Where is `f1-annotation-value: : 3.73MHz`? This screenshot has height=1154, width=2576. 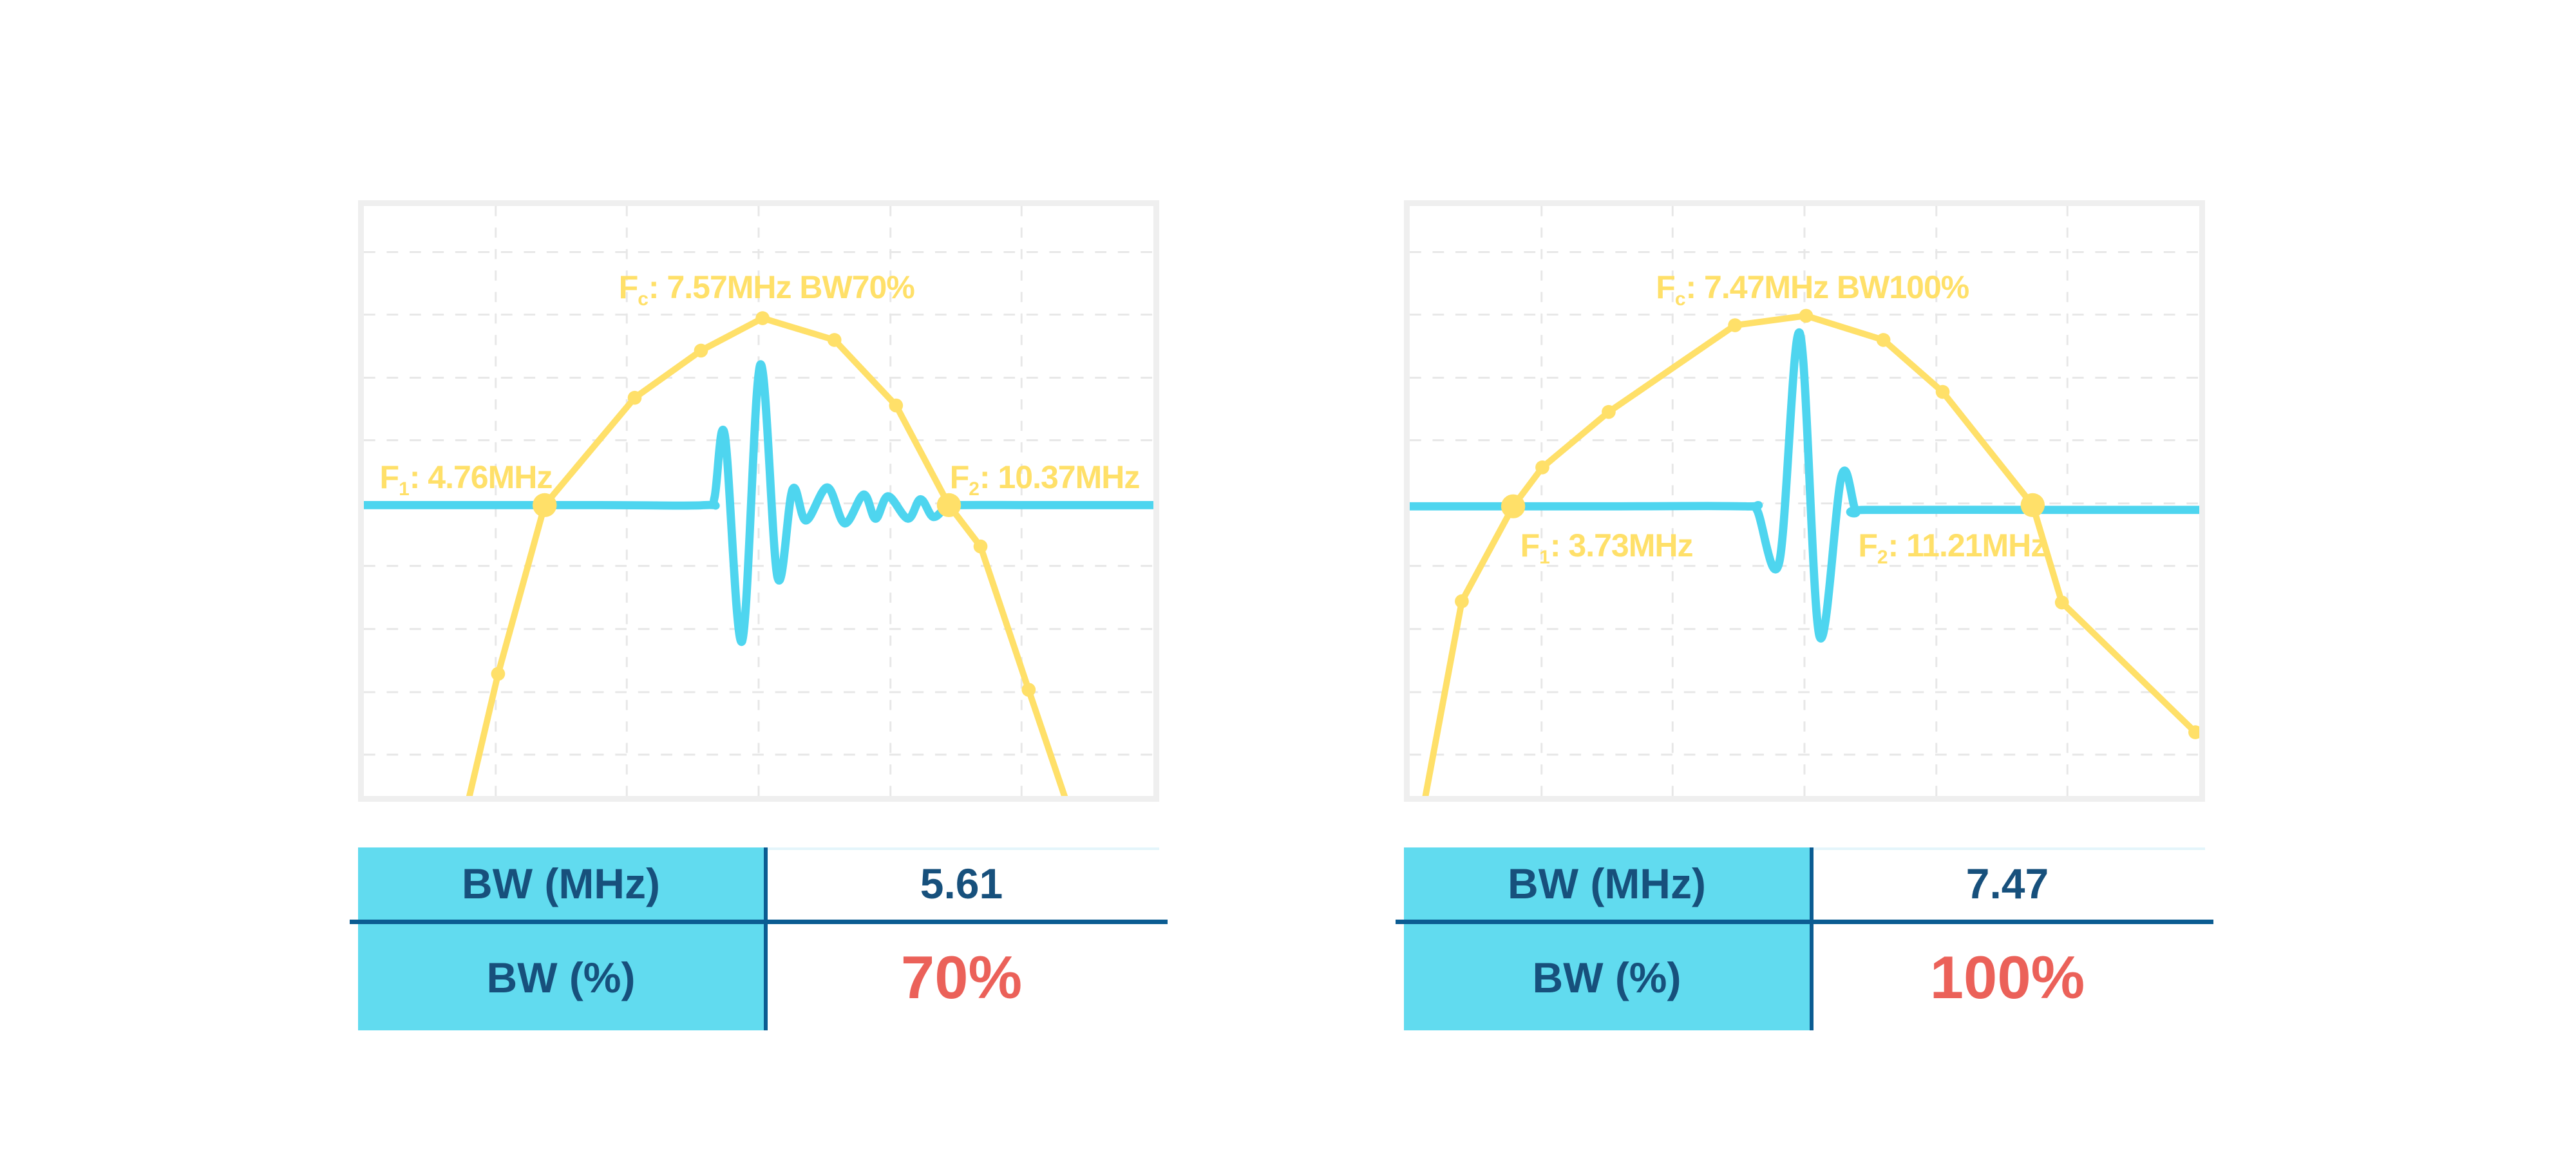 f1-annotation-value: : 3.73MHz is located at coordinates (1622, 545).